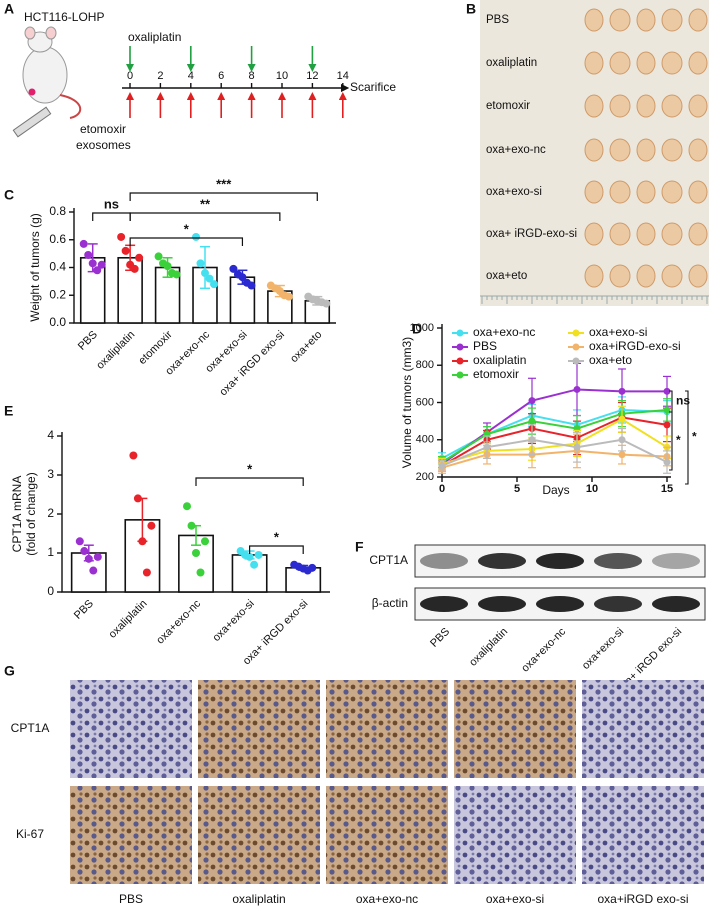 This screenshot has width=709, height=912. Describe the element at coordinates (191, 76) in the screenshot. I see `timeline-label: 4` at that location.